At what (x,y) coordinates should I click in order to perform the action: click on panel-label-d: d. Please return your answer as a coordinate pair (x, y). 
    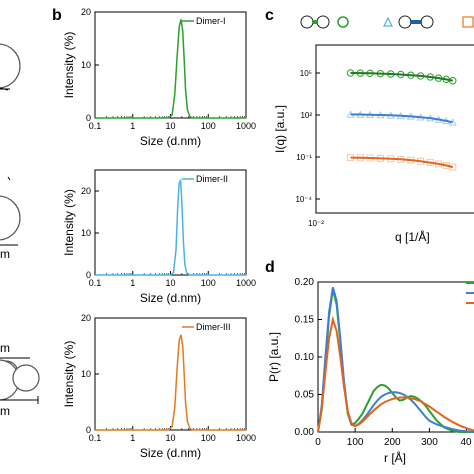
    Looking at the image, I should click on (270, 267).